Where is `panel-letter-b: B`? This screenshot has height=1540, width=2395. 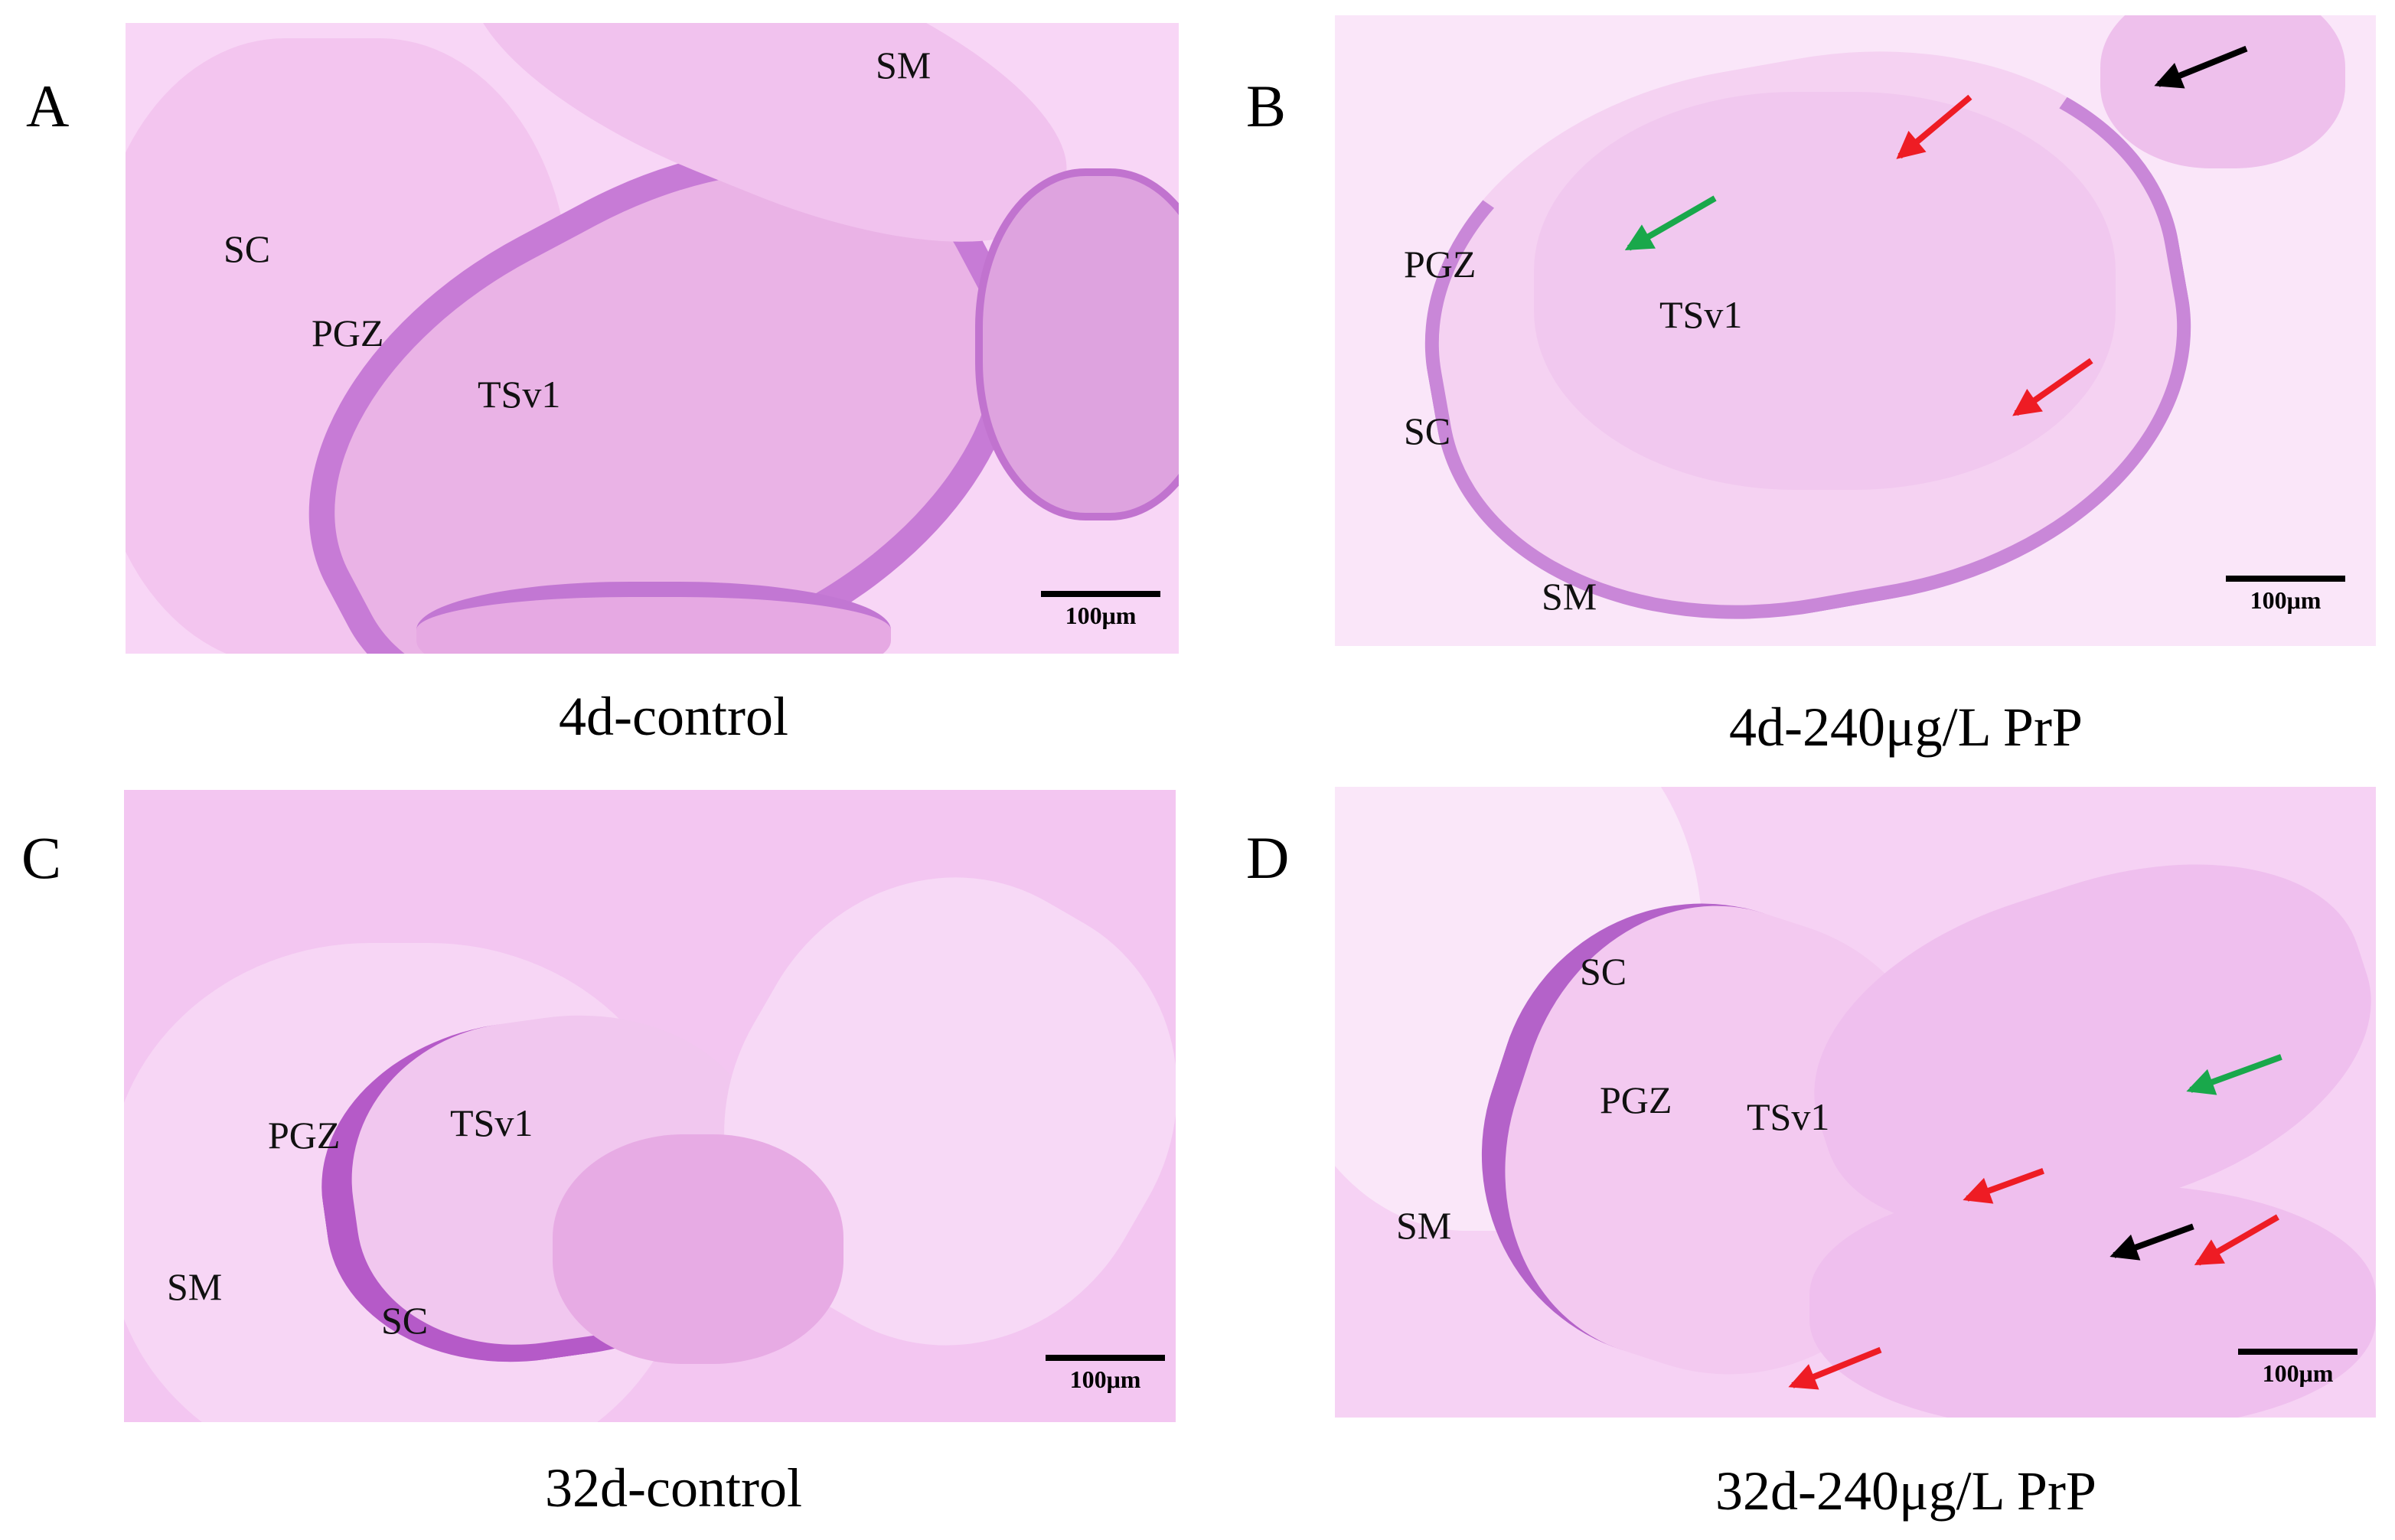
panel-letter-b: B is located at coordinates (1266, 106).